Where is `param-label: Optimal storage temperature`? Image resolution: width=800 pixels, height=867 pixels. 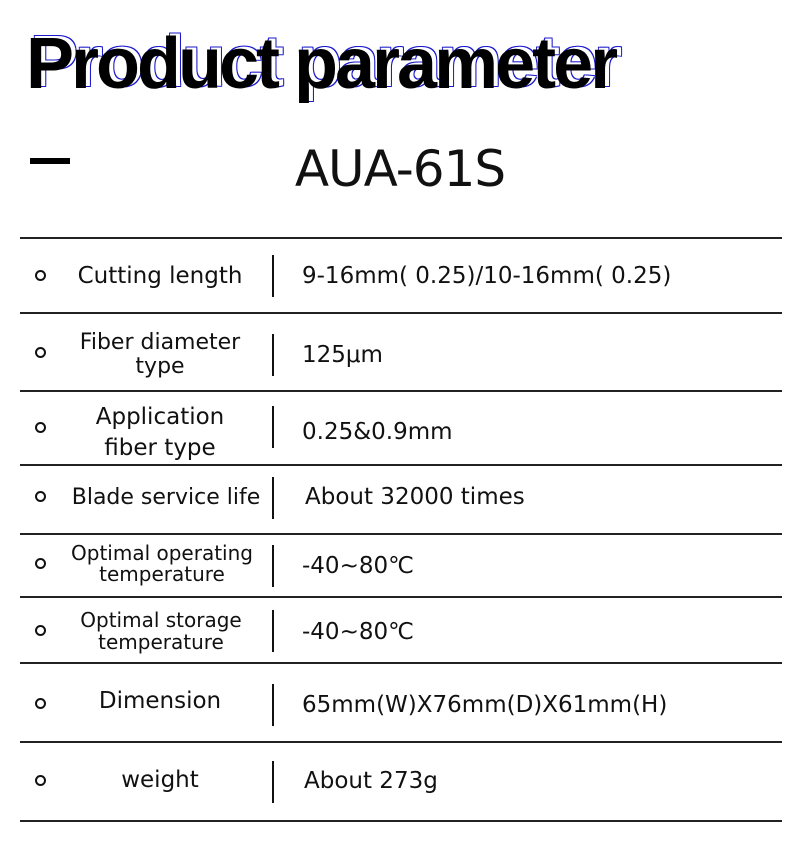 param-label: Optimal storage temperature is located at coordinates (161, 631).